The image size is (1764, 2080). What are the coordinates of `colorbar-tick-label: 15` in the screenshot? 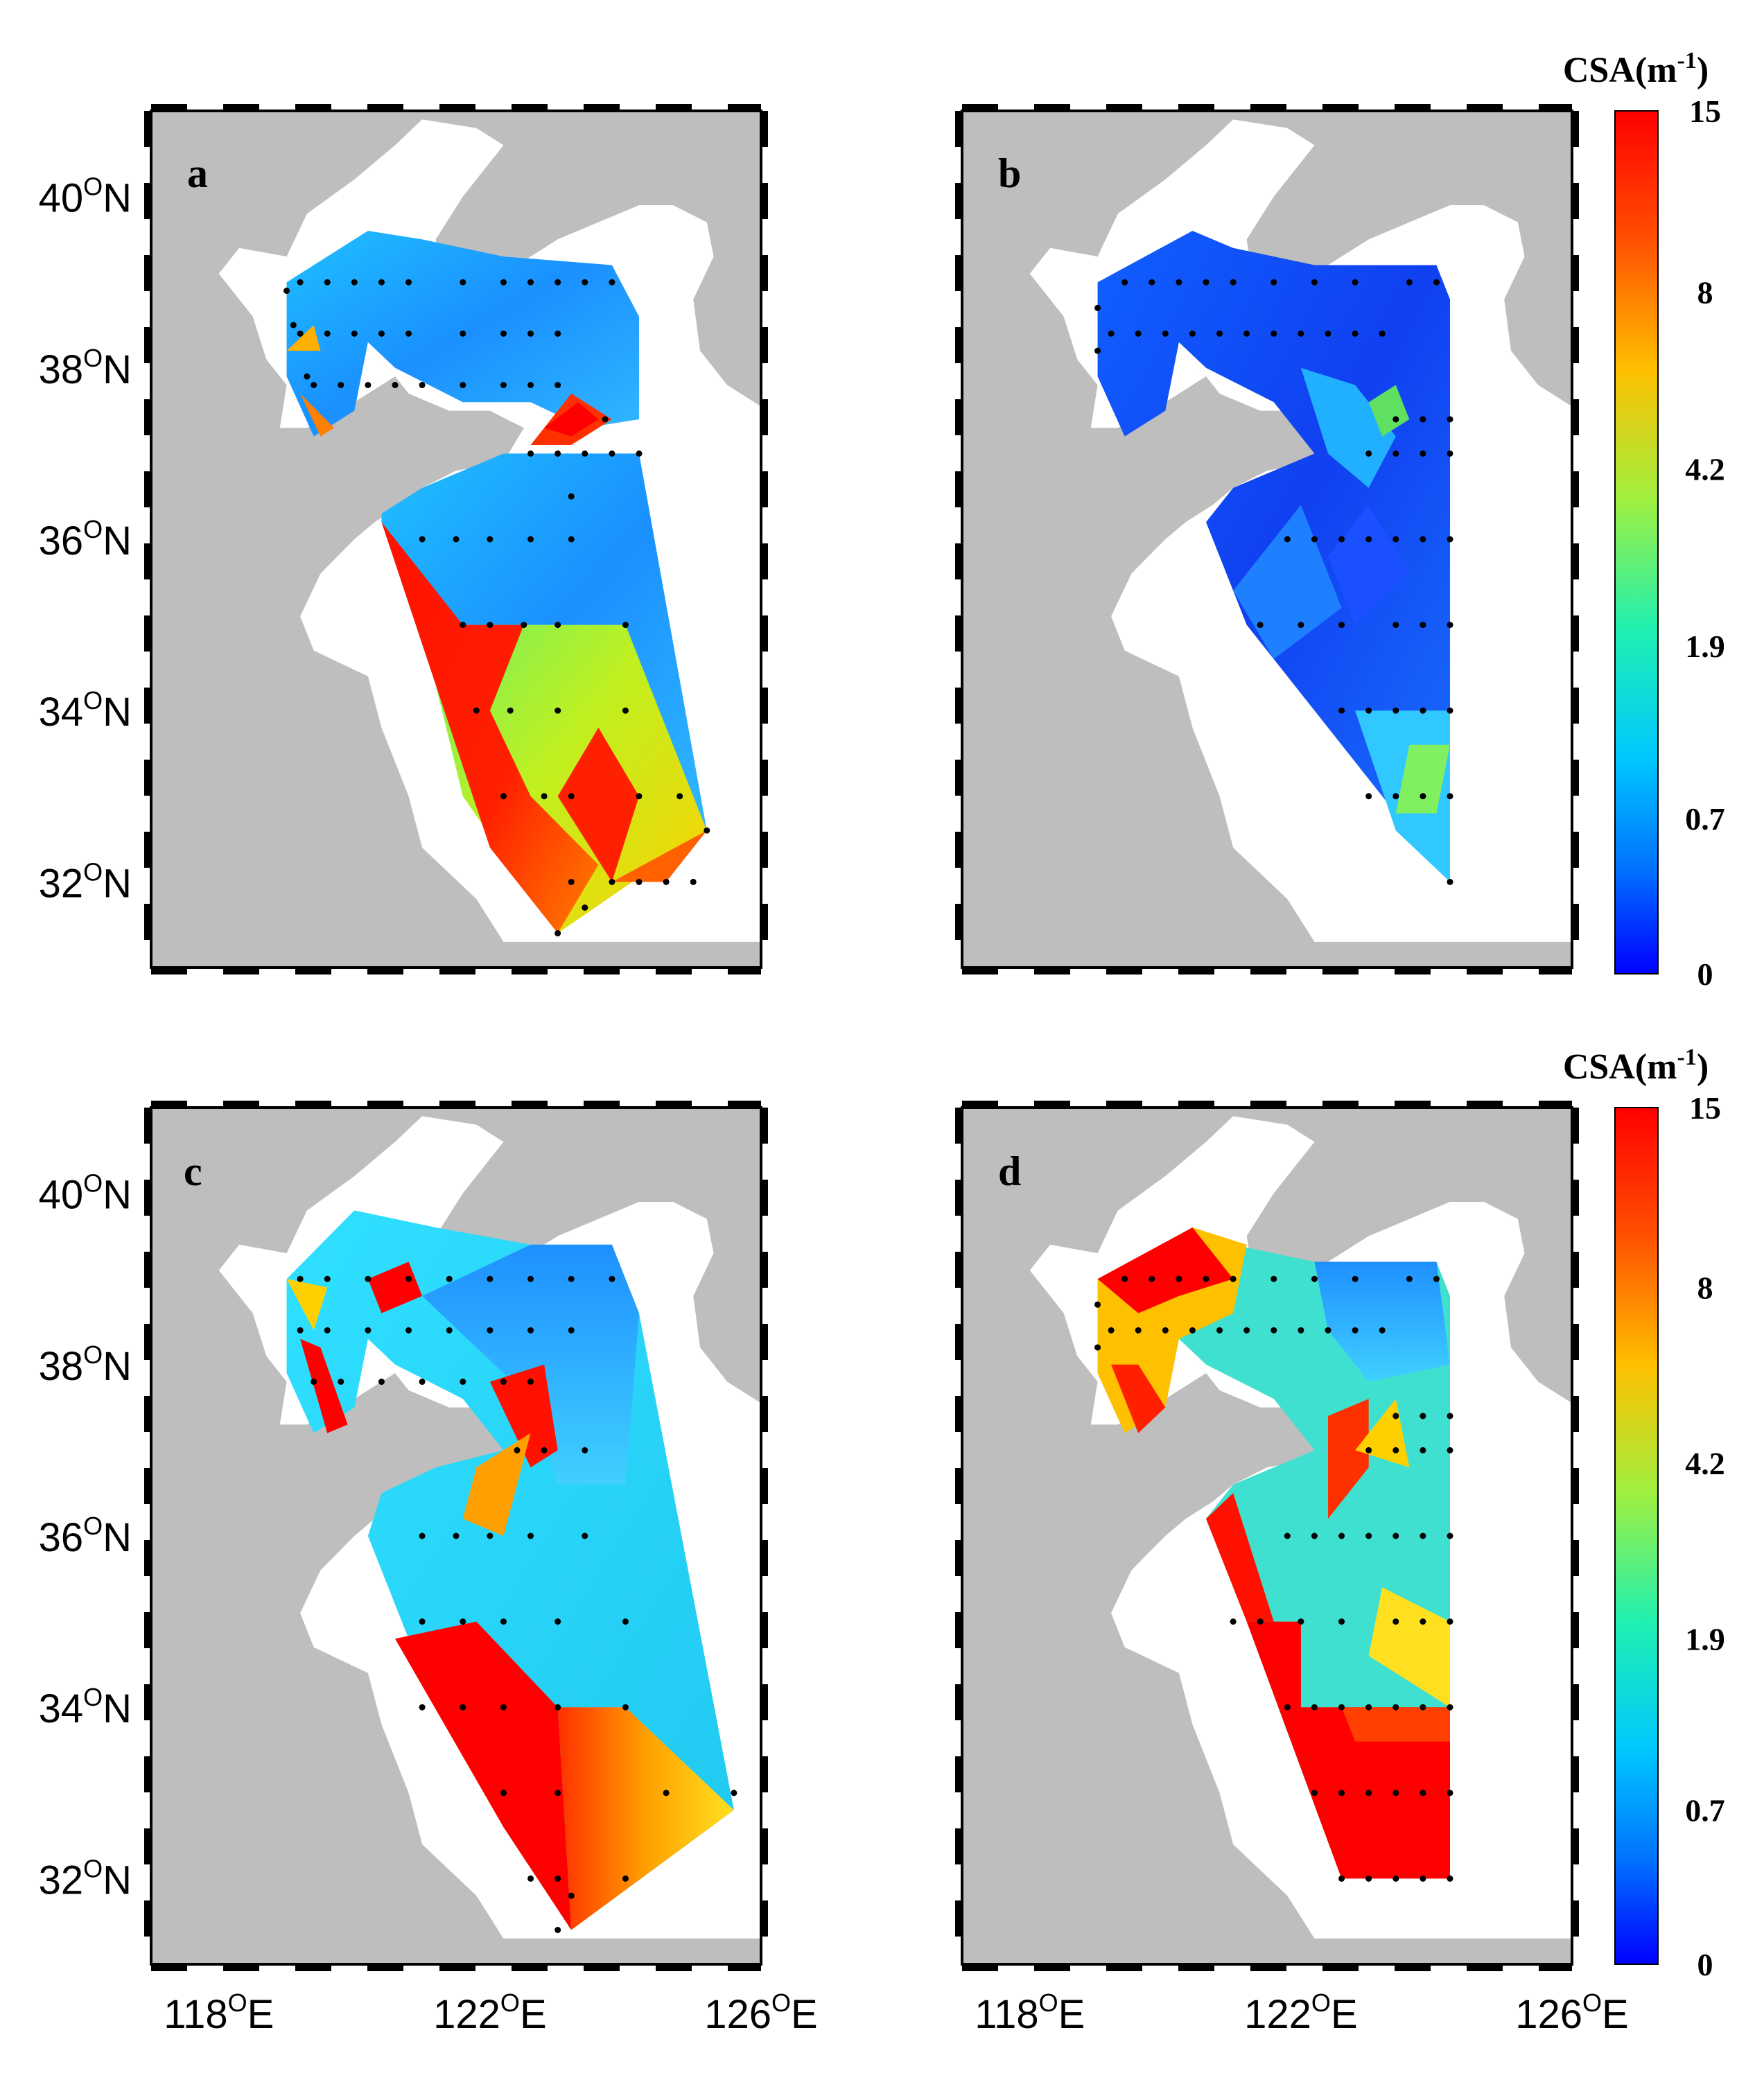 It's located at (1705, 1108).